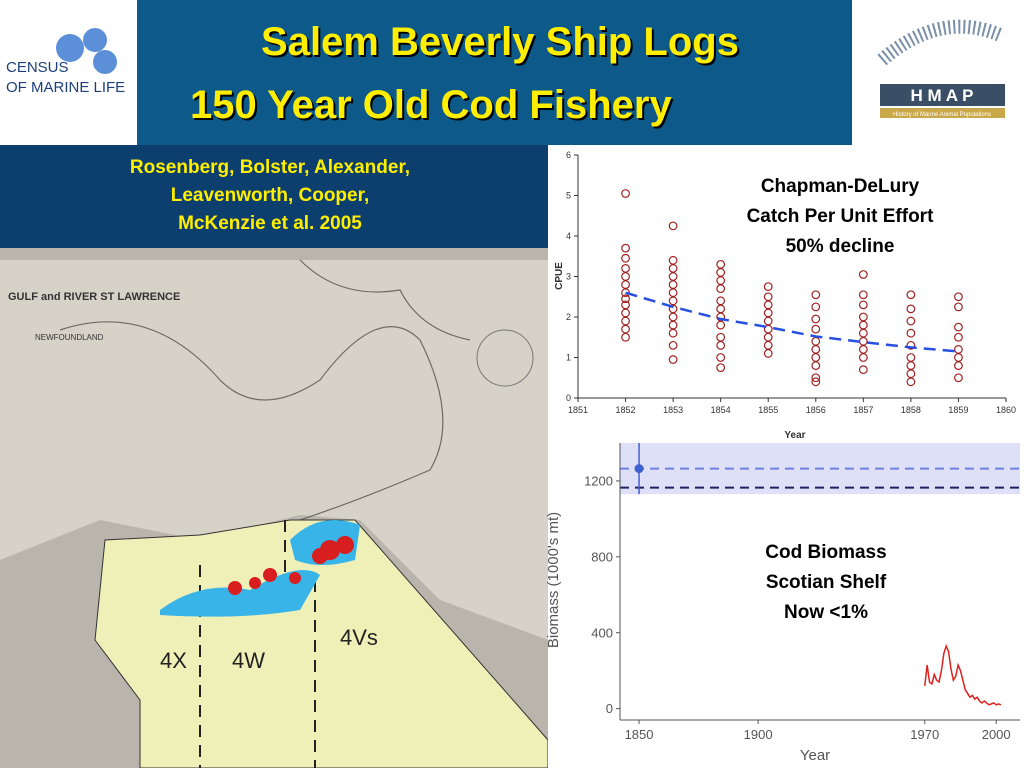  I want to click on x-tick-label: 1855, so click(768, 410).